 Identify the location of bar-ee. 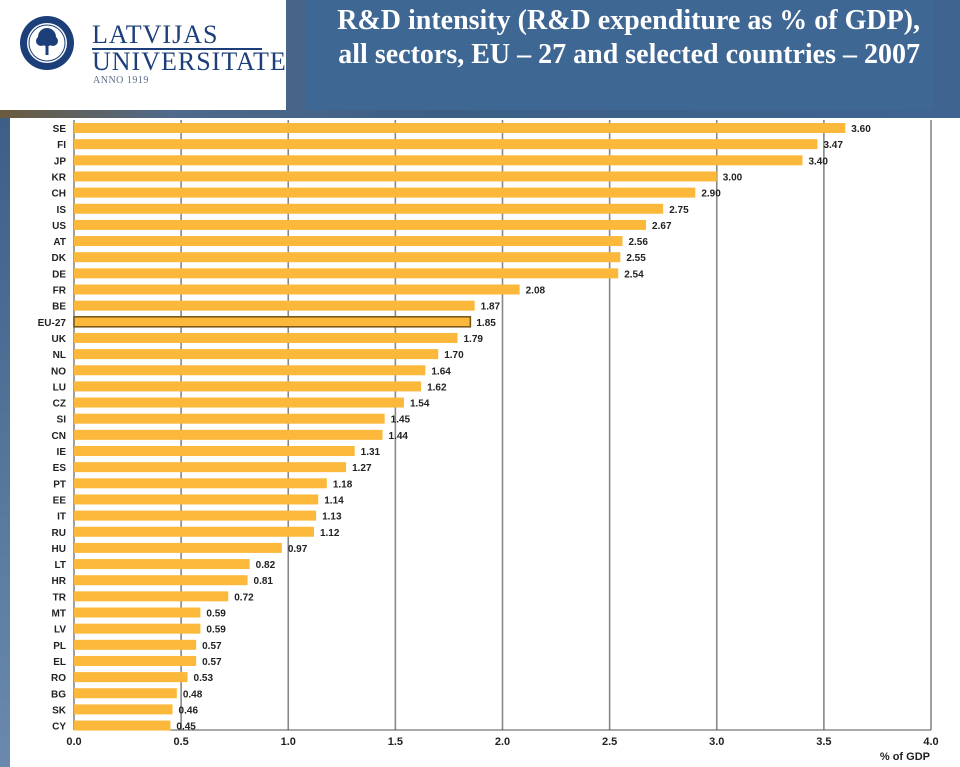
(196, 499).